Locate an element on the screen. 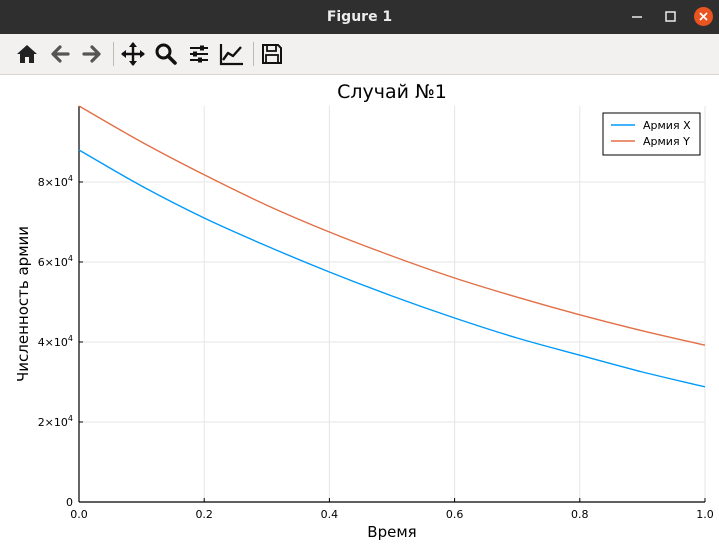  home-icon is located at coordinates (27, 54).